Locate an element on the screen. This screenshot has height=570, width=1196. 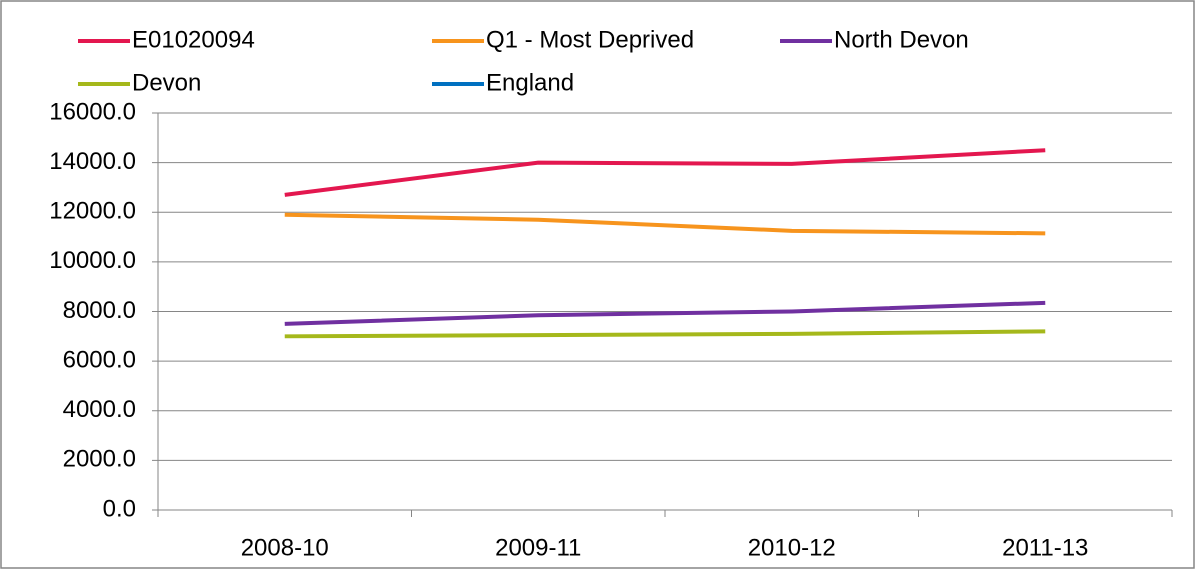
x-tick-label: 2008-10 is located at coordinates (285, 547).